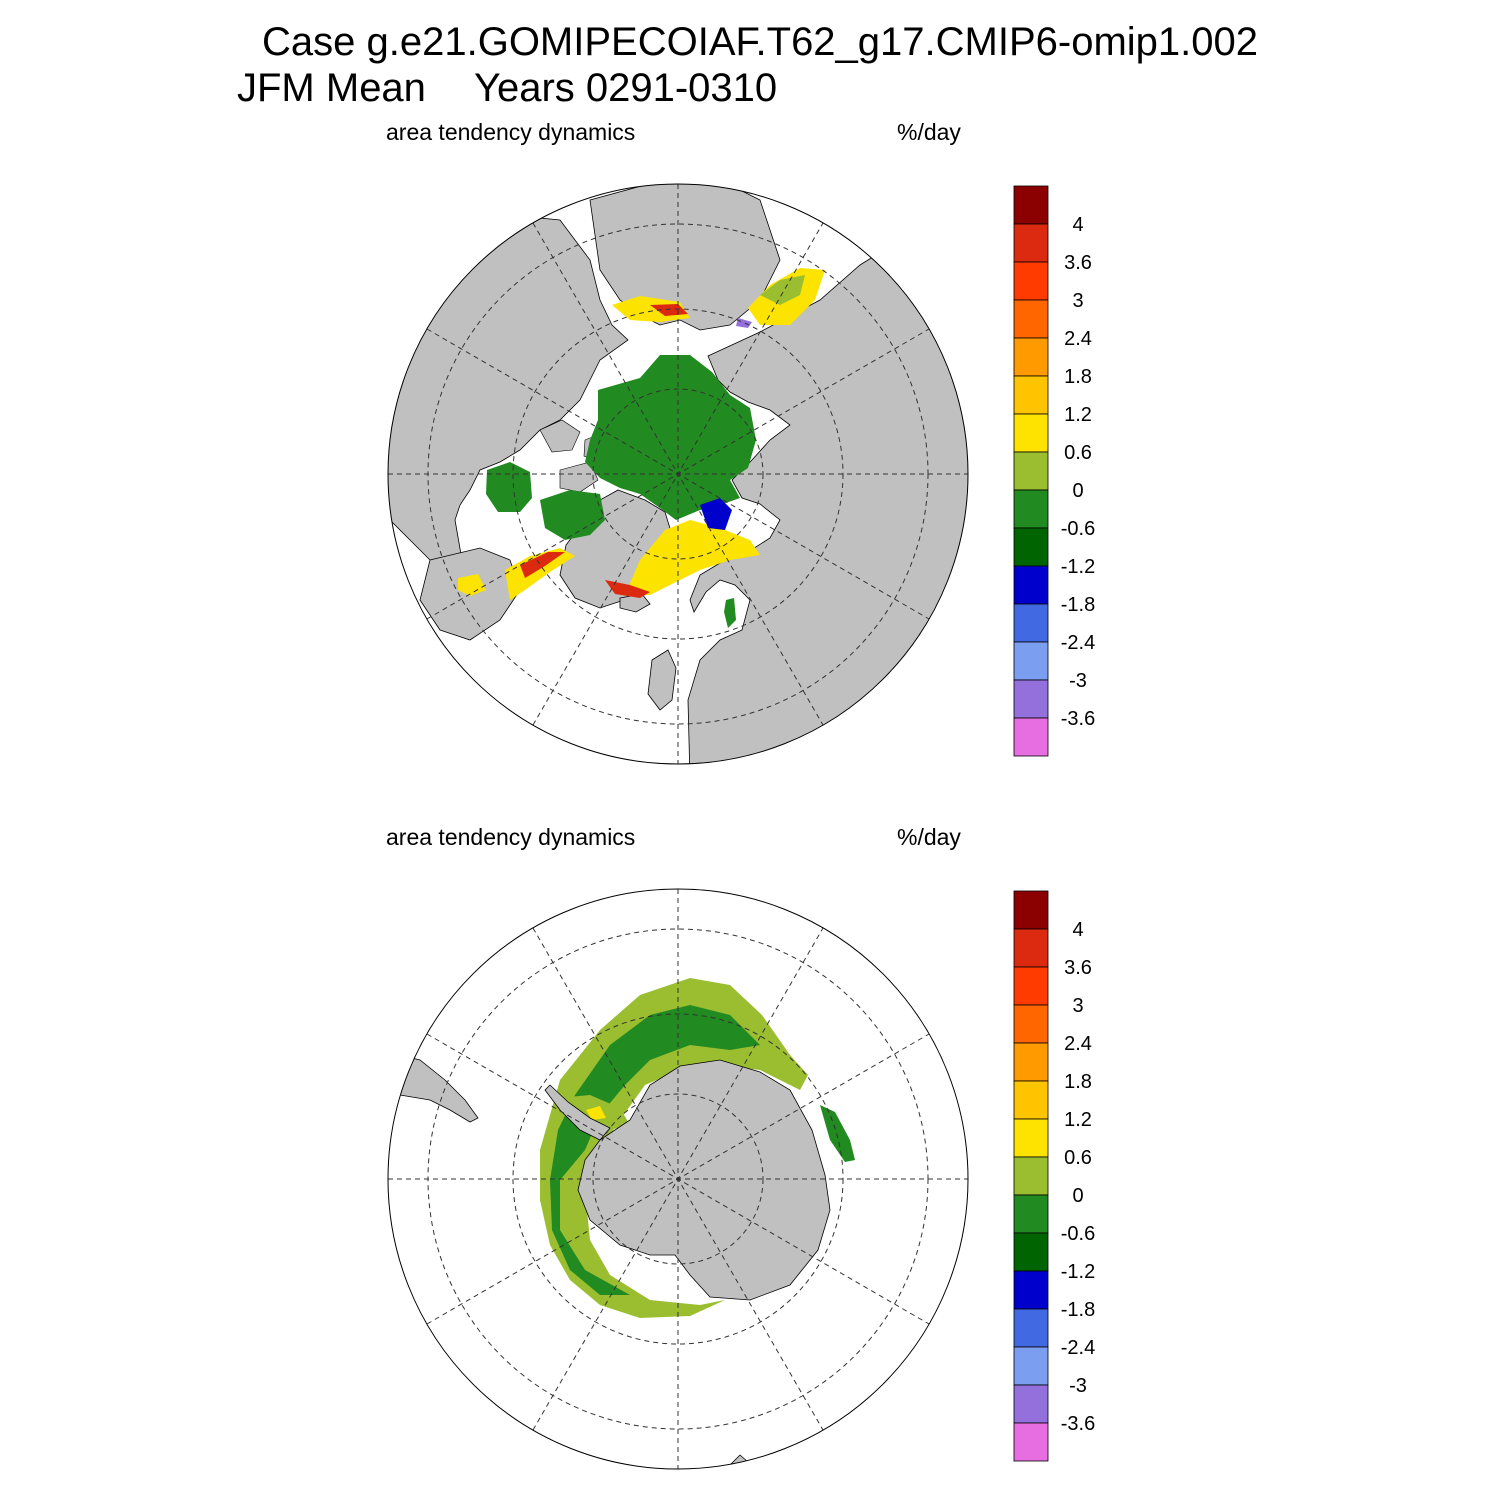 This screenshot has height=1500, width=1500. I want to click on south-colorbar-label: 3, so click(1077, 1006).